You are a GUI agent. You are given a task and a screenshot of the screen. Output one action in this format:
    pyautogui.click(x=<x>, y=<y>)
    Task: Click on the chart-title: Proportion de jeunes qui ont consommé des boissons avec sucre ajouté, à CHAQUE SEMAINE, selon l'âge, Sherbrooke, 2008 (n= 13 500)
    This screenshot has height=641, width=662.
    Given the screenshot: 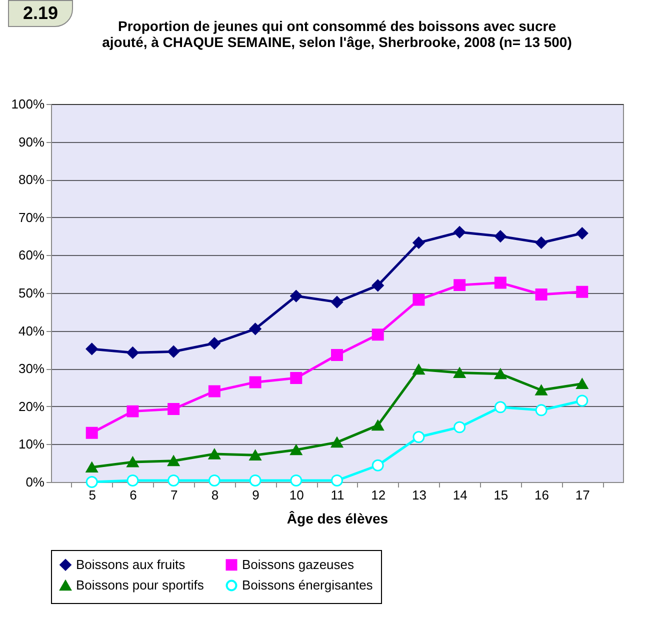 What is the action you would take?
    pyautogui.click(x=337, y=34)
    